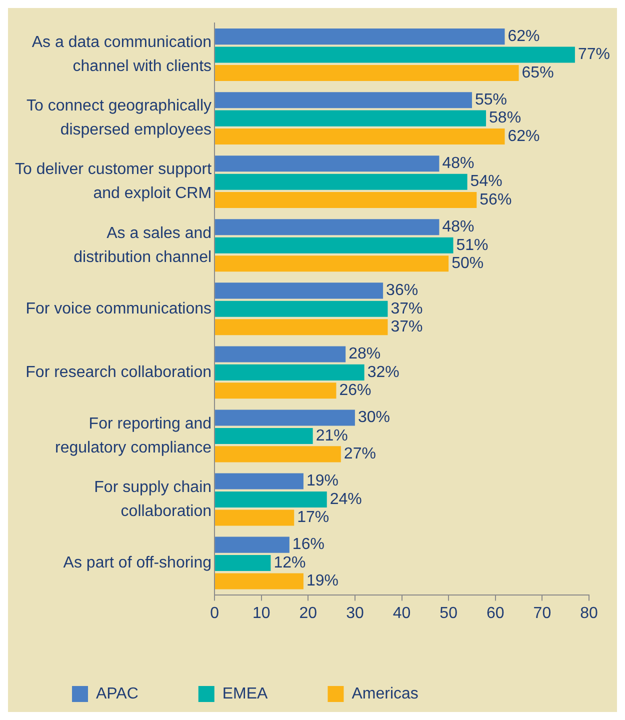  What do you see at coordinates (308, 545) in the screenshot?
I see `text: 16%` at bounding box center [308, 545].